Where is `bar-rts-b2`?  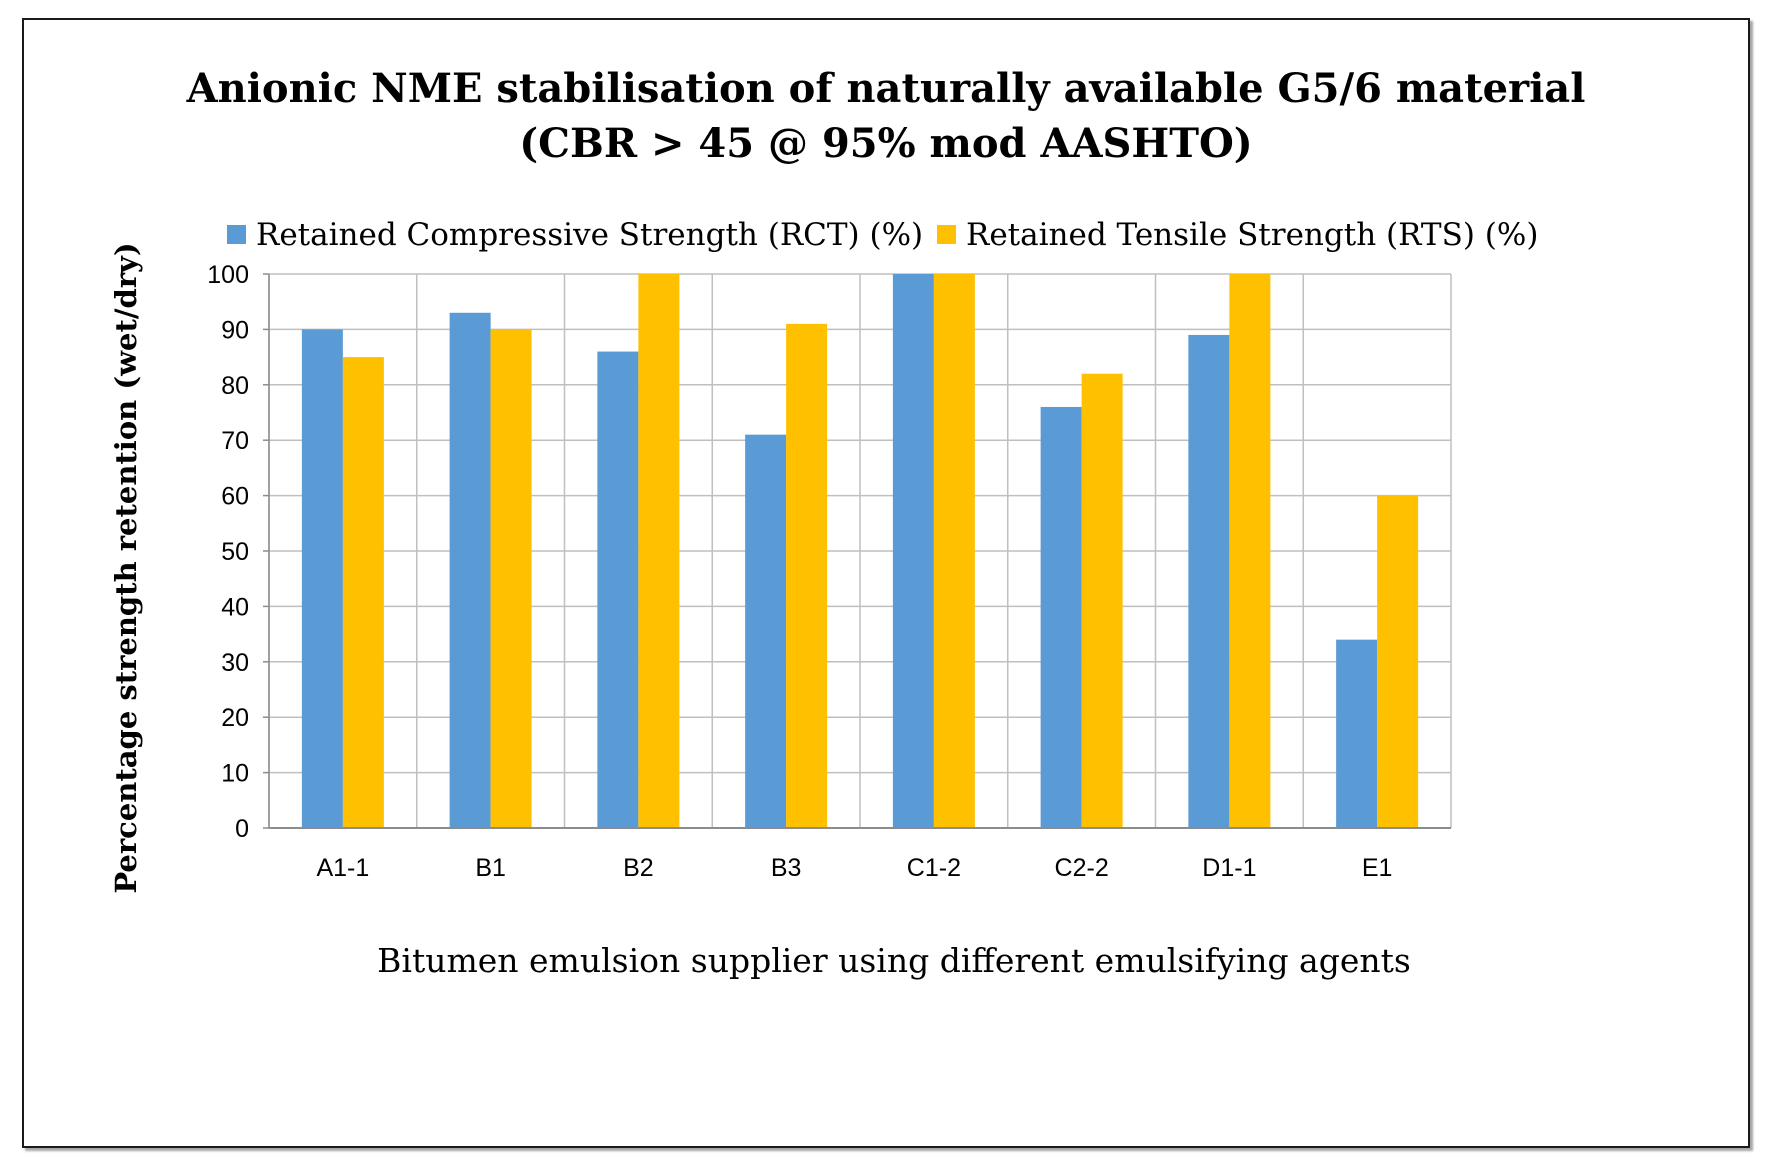 bar-rts-b2 is located at coordinates (659, 551).